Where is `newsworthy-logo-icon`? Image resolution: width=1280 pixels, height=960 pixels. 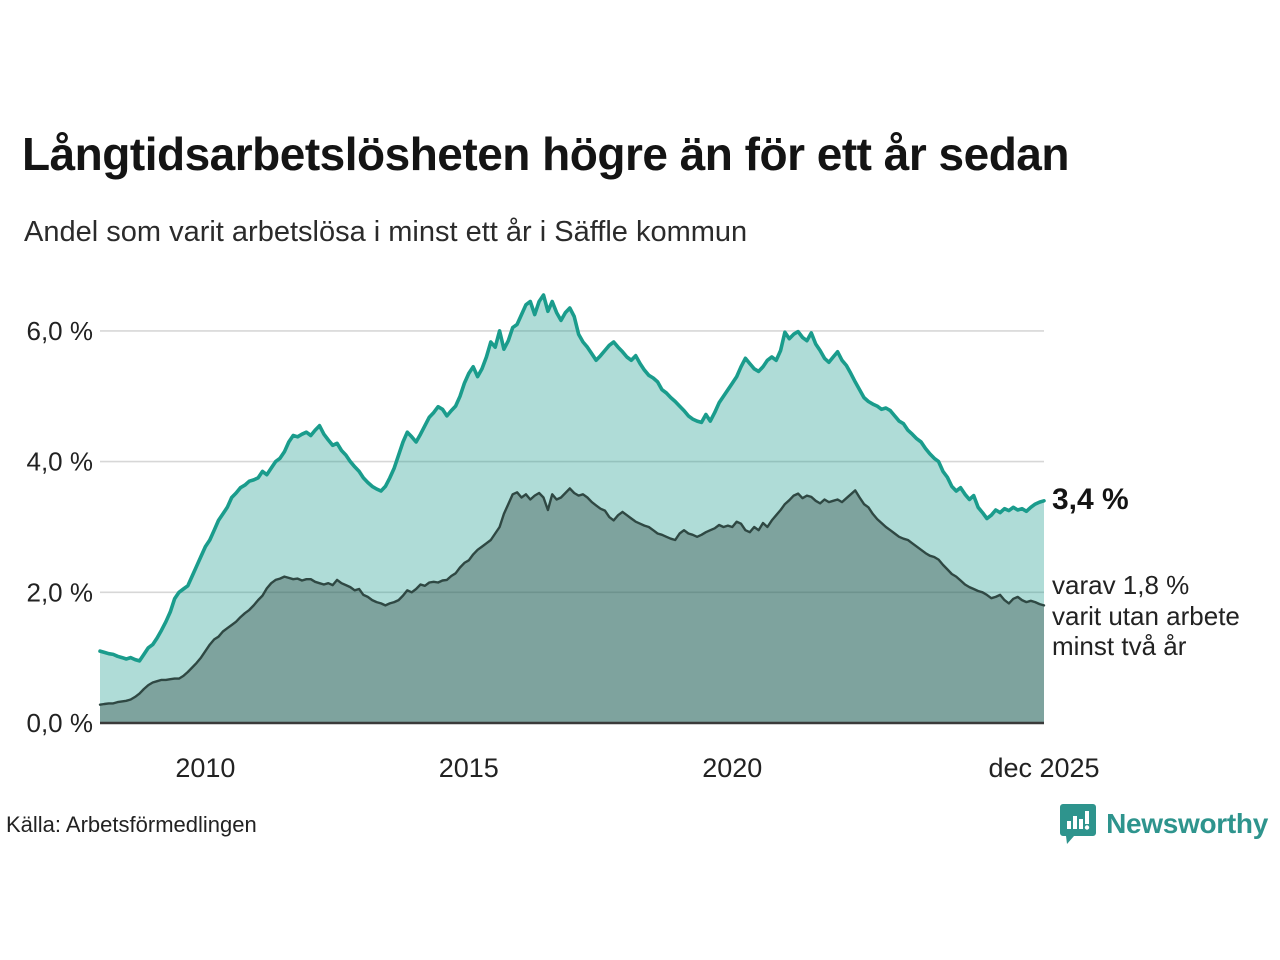
newsworthy-logo-icon is located at coordinates (1078, 824).